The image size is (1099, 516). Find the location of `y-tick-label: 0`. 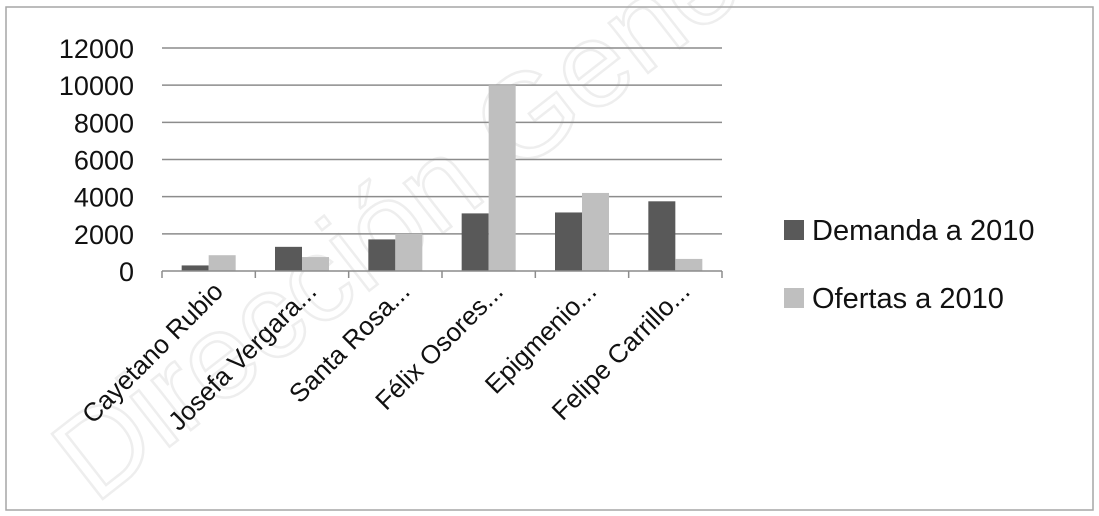

y-tick-label: 0 is located at coordinates (126, 272).